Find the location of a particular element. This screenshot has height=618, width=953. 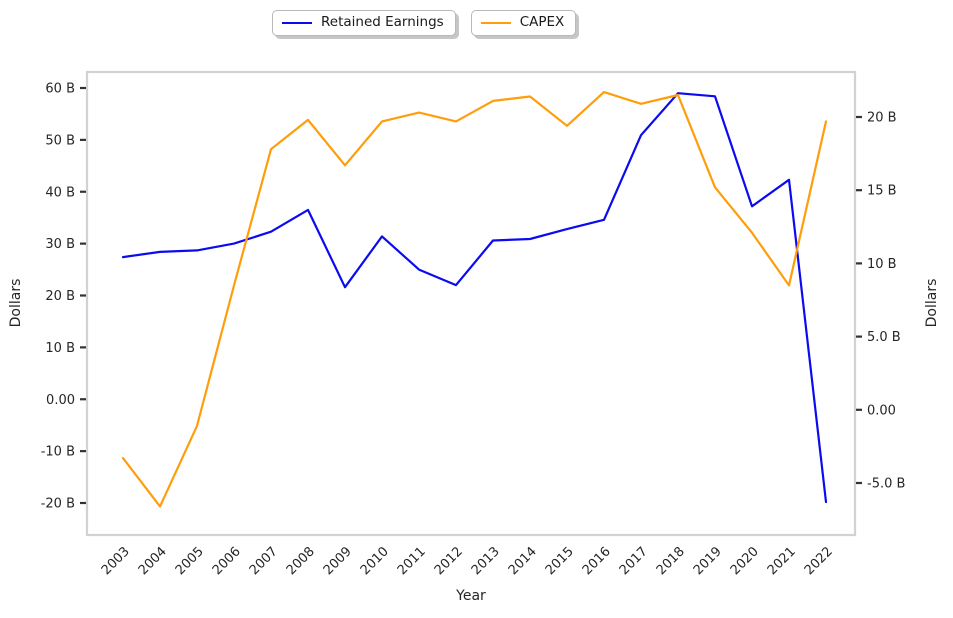

y-tick-label-left: 10 B is located at coordinates (60, 348).